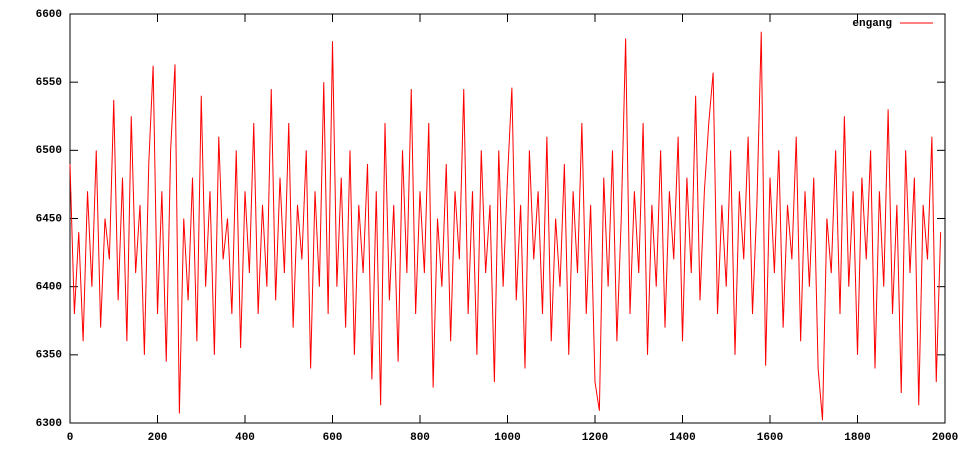 The image size is (960, 450). Describe the element at coordinates (857, 438) in the screenshot. I see `x-tick-label: 1800` at that location.